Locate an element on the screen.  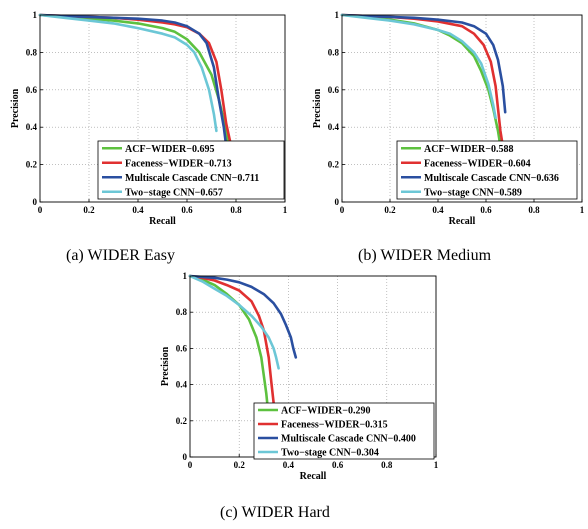
legend-entry: Two−stage CNN−0.589 is located at coordinates (473, 192).